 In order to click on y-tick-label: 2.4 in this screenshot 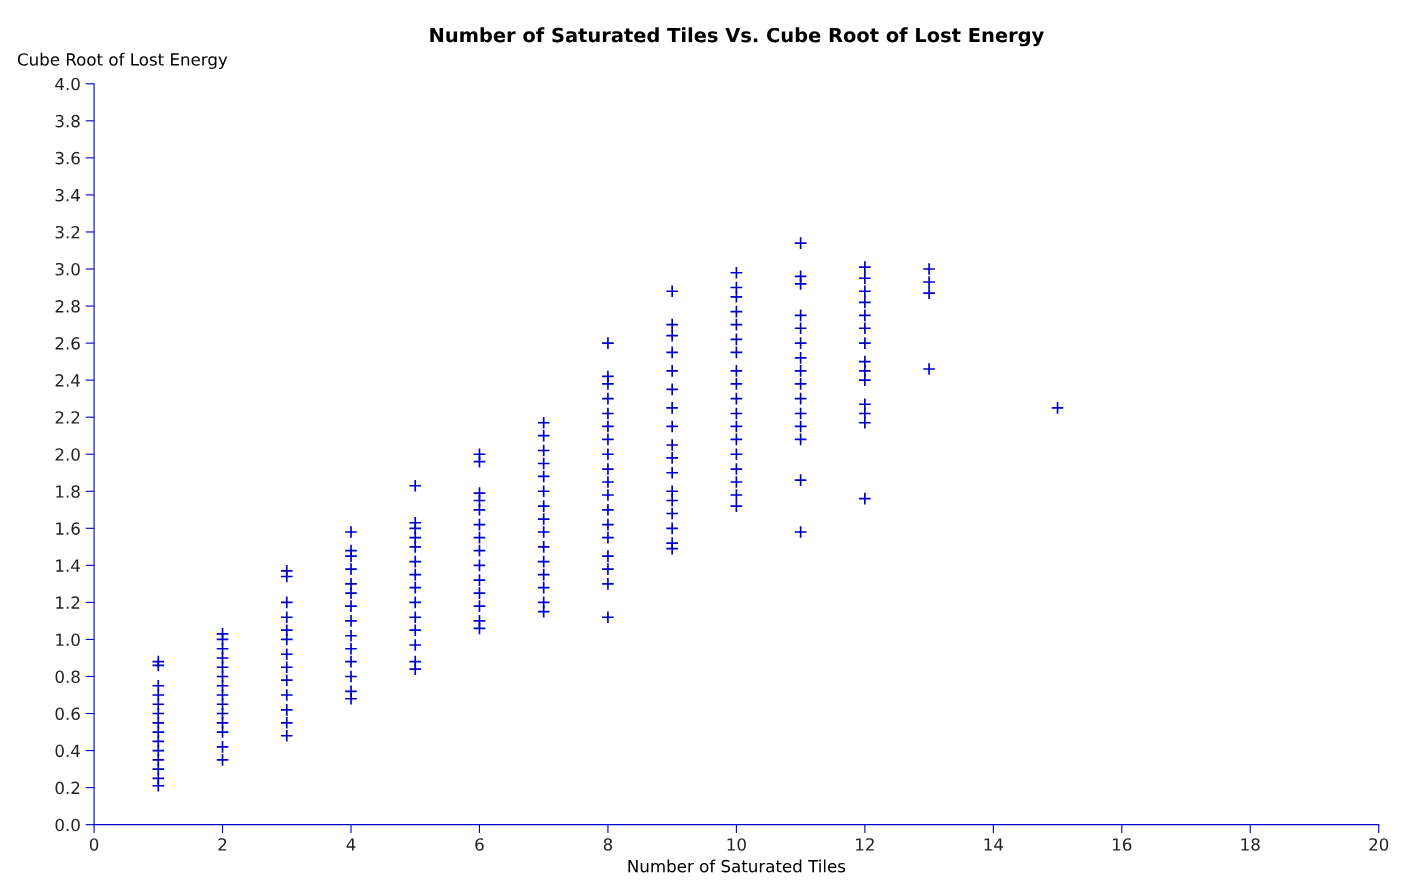, I will do `click(67, 380)`.